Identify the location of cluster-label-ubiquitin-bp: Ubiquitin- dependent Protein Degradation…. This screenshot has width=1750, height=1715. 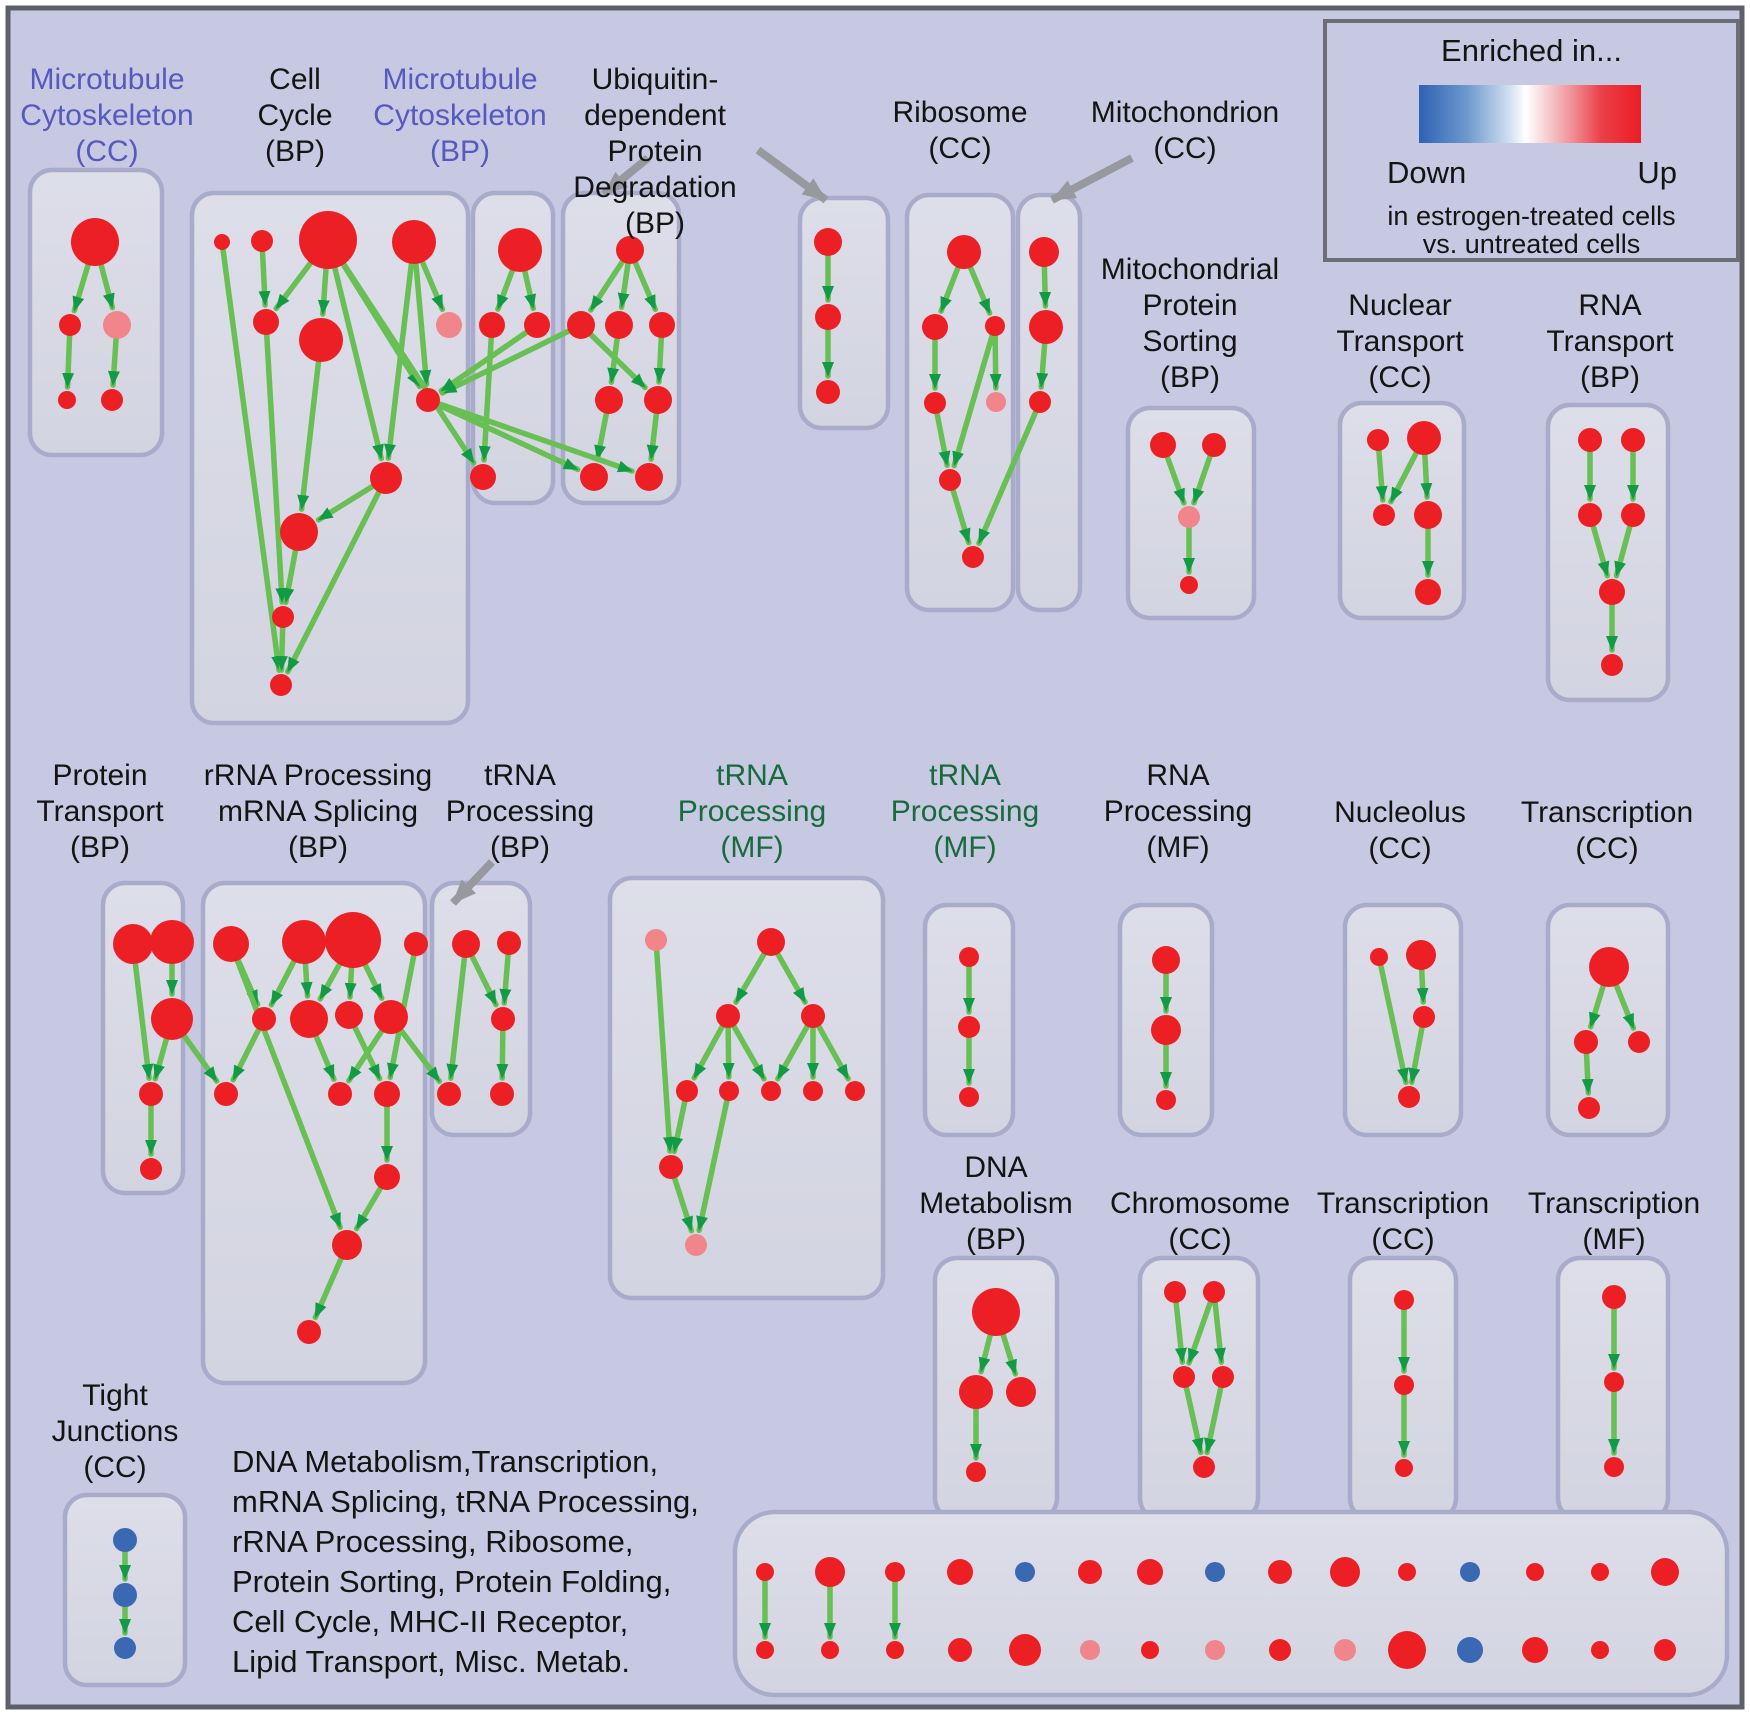
(655, 151).